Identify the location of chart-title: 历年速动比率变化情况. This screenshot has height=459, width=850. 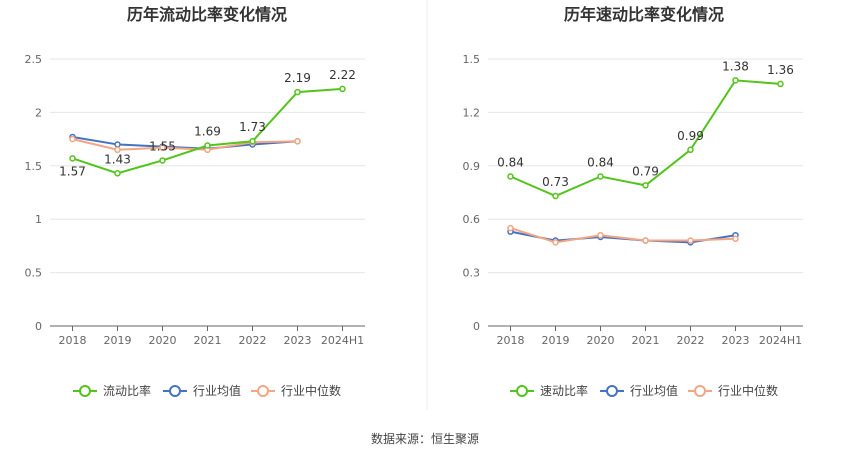
(644, 14).